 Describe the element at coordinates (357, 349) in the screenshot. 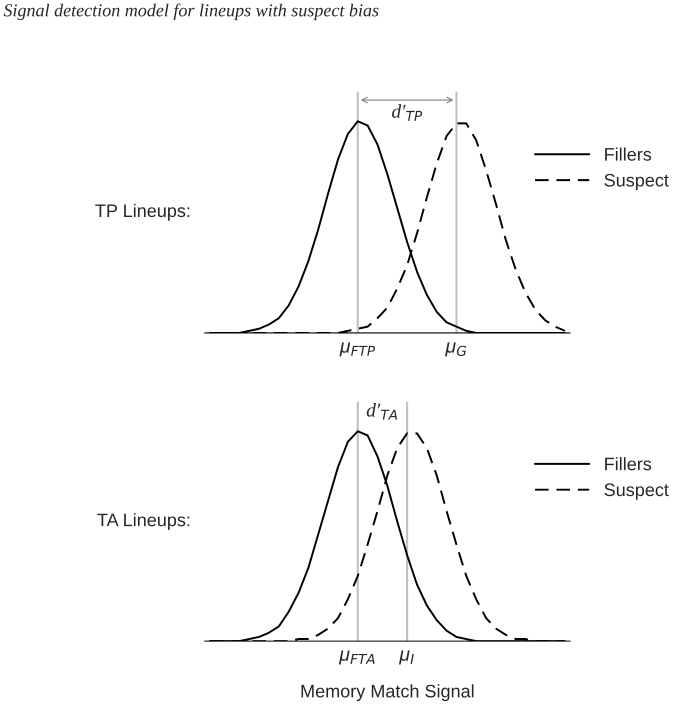

I see `x-tick-label: μ$_{FTP}$` at that location.